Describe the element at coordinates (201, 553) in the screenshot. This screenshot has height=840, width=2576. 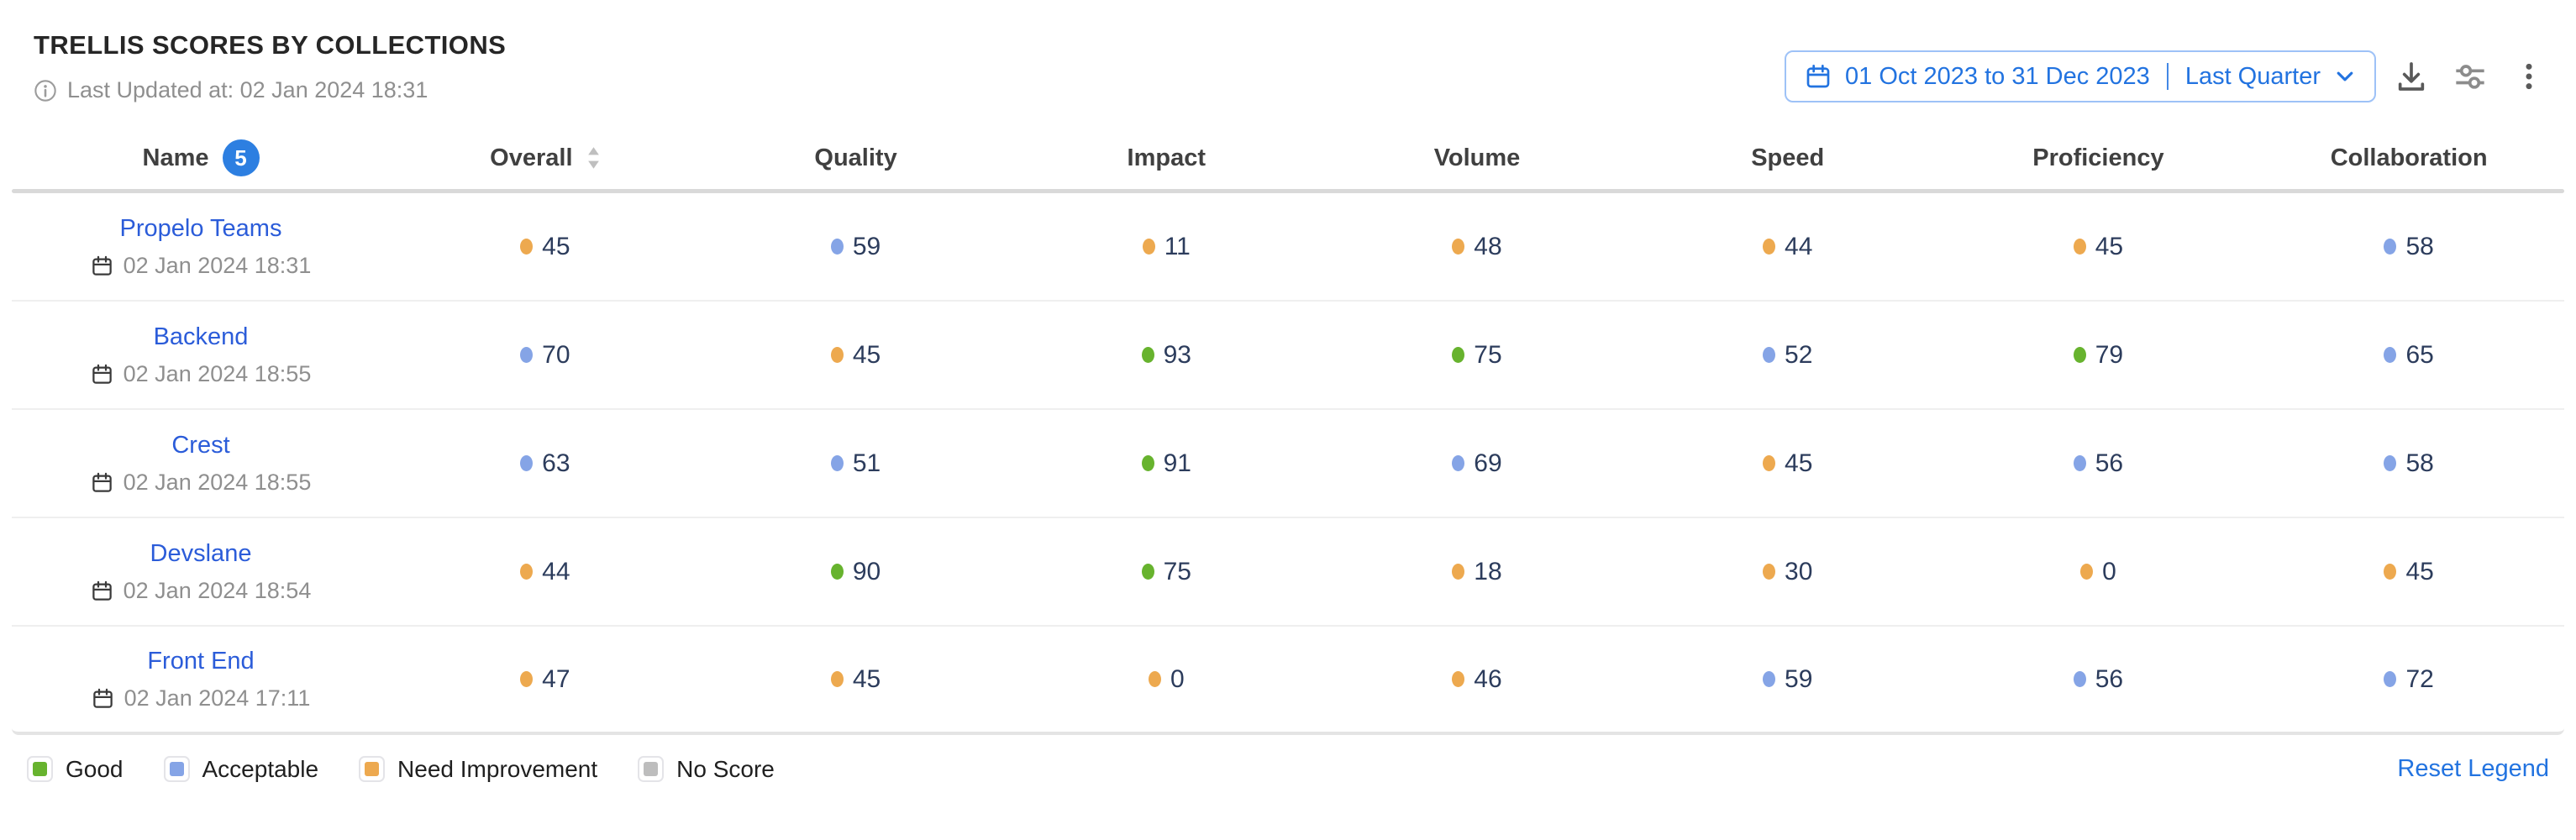
I see `collection-link: Devslane` at that location.